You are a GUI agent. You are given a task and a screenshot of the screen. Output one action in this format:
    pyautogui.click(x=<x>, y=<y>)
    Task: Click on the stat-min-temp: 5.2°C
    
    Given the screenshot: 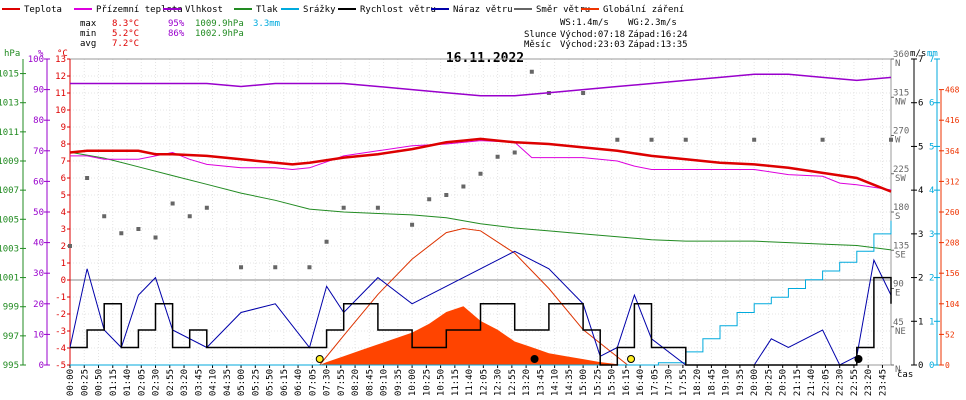 What is the action you would take?
    pyautogui.click(x=125, y=34)
    